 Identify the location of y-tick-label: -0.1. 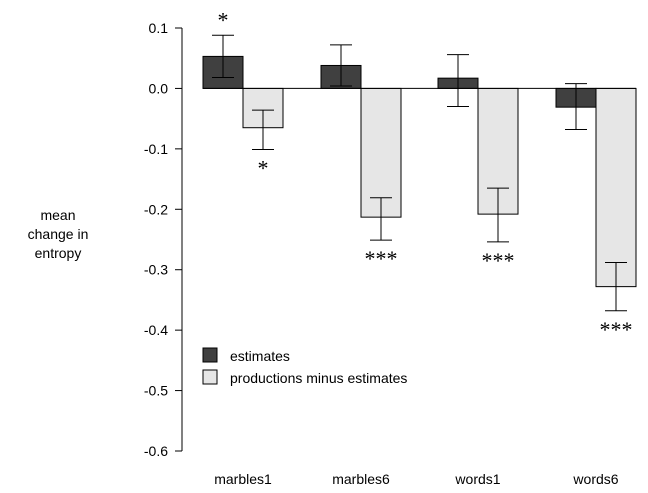
(156, 149).